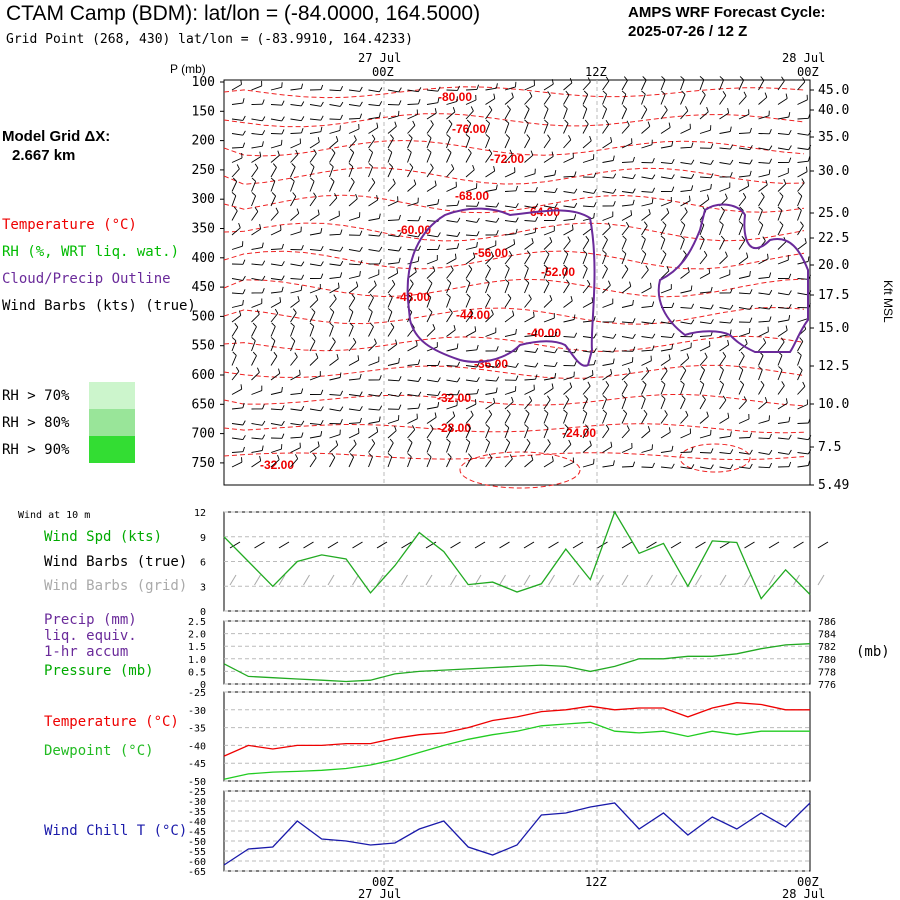 Image resolution: width=900 pixels, height=900 pixels. What do you see at coordinates (197, 738) in the screenshot?
I see `temperature-ticks: -25-30-35-40-45-50` at bounding box center [197, 738].